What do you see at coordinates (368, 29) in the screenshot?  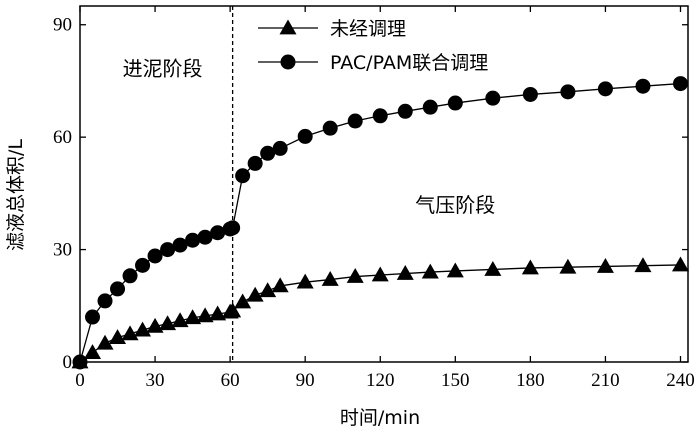 I see `legend-label: 未经调理` at bounding box center [368, 29].